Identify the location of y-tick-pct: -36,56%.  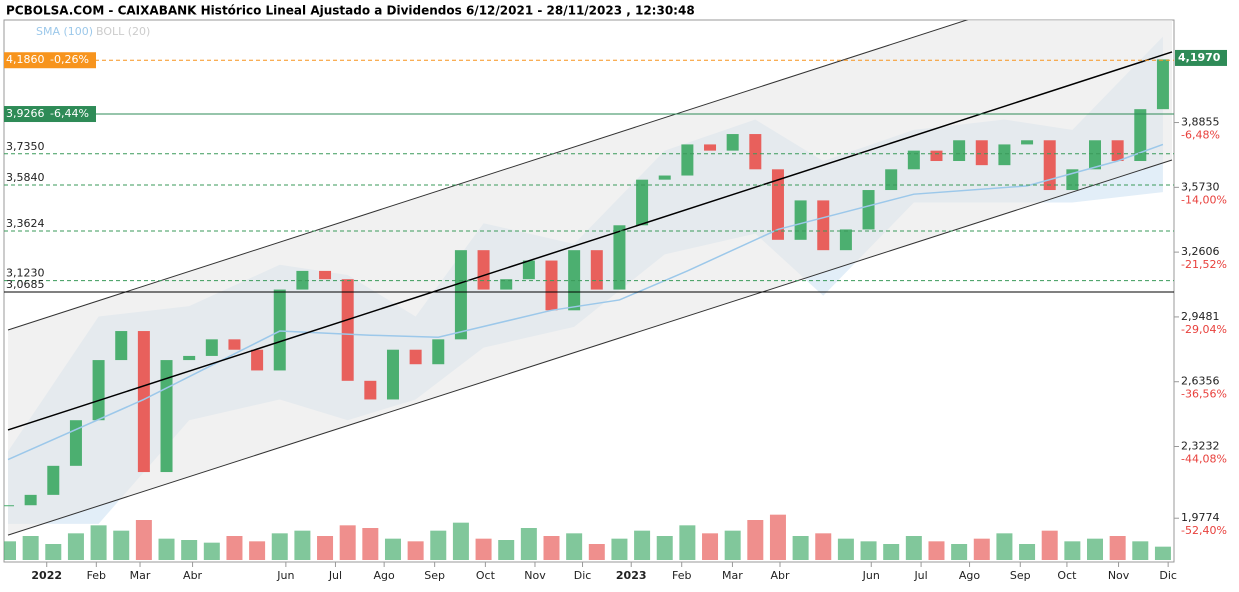
(1204, 394).